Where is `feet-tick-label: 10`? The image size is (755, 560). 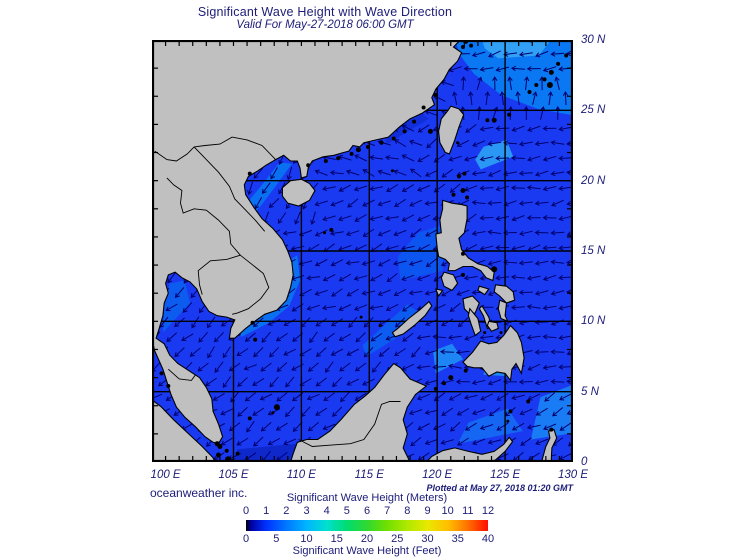 feet-tick-label: 10 is located at coordinates (306, 539).